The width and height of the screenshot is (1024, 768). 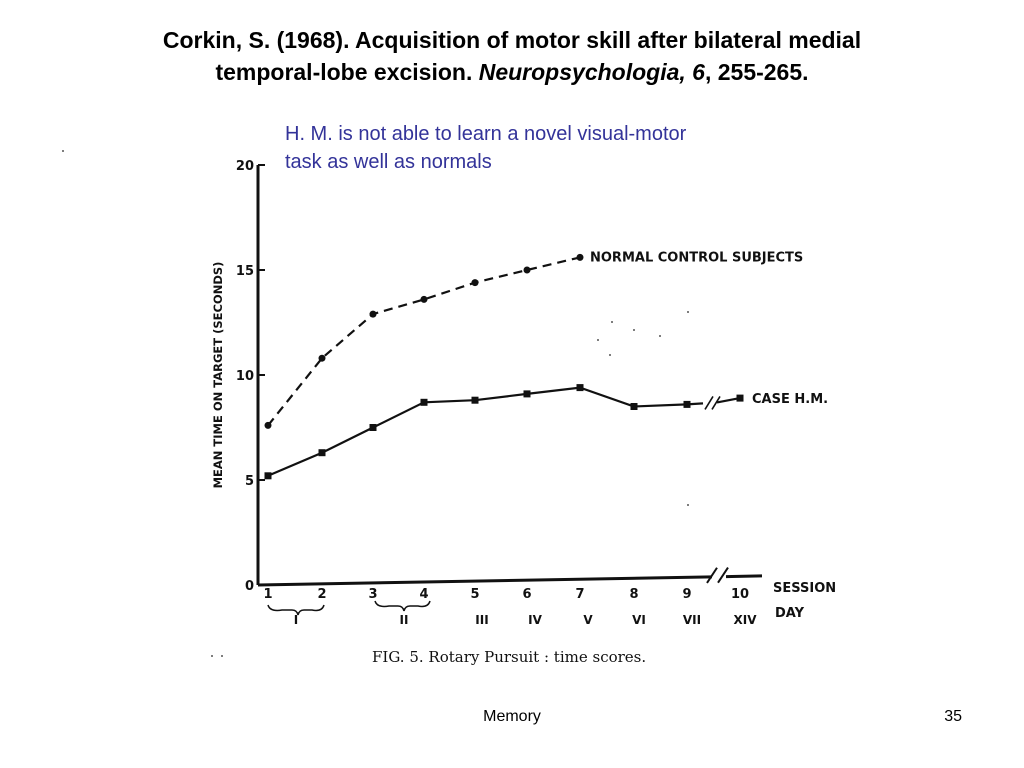 What do you see at coordinates (790, 399) in the screenshot?
I see `series-label-case-hm: CASE H.M.` at bounding box center [790, 399].